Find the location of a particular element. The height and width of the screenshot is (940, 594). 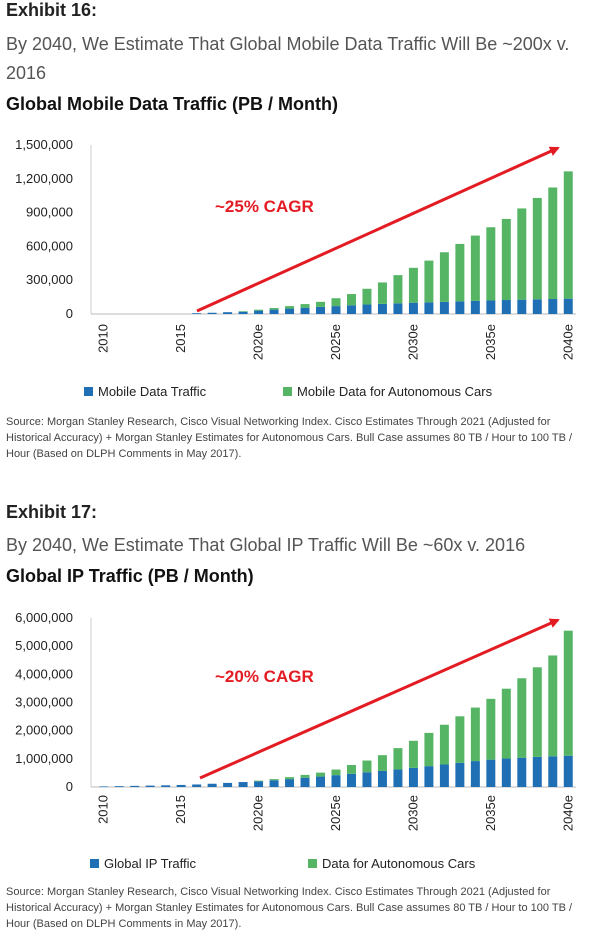

growth-arrow is located at coordinates (379, 699).